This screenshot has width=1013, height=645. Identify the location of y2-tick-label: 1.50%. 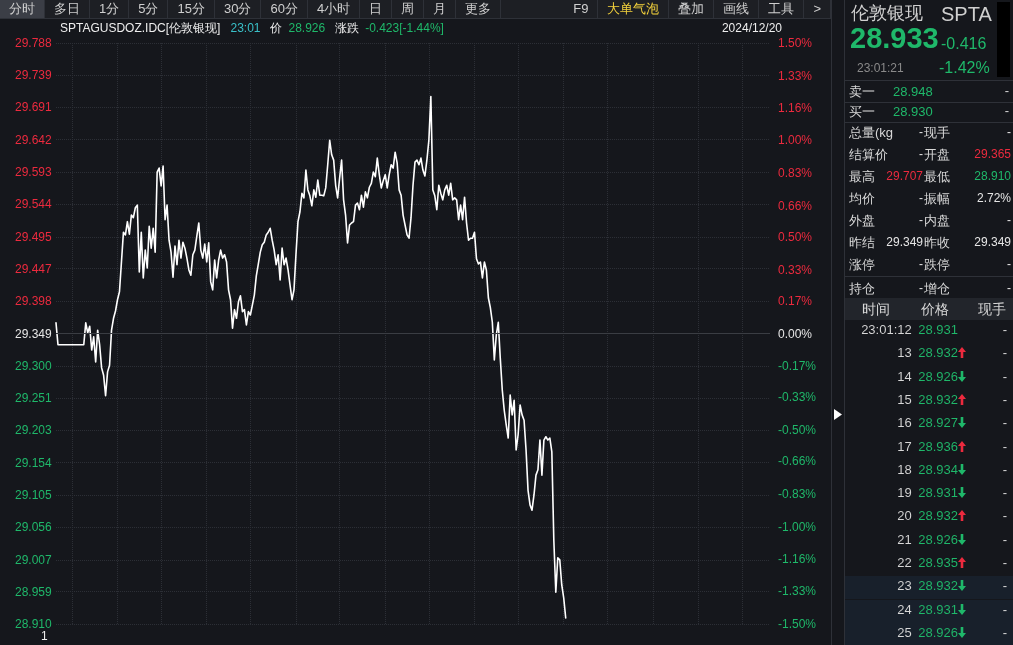
(795, 43).